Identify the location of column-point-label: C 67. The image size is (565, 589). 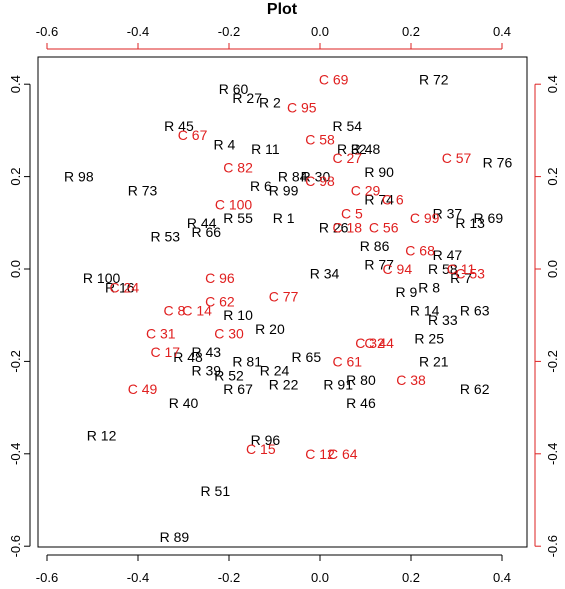
(193, 135).